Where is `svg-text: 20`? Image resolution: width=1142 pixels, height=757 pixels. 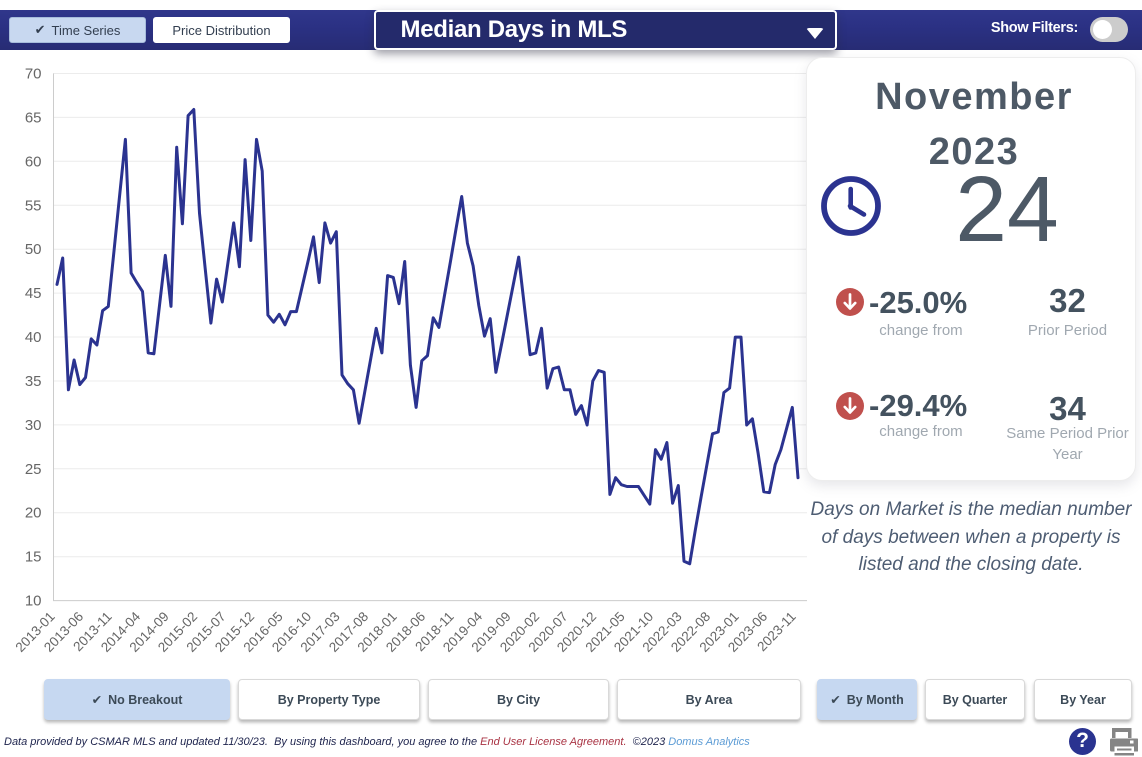 svg-text: 20 is located at coordinates (33, 513).